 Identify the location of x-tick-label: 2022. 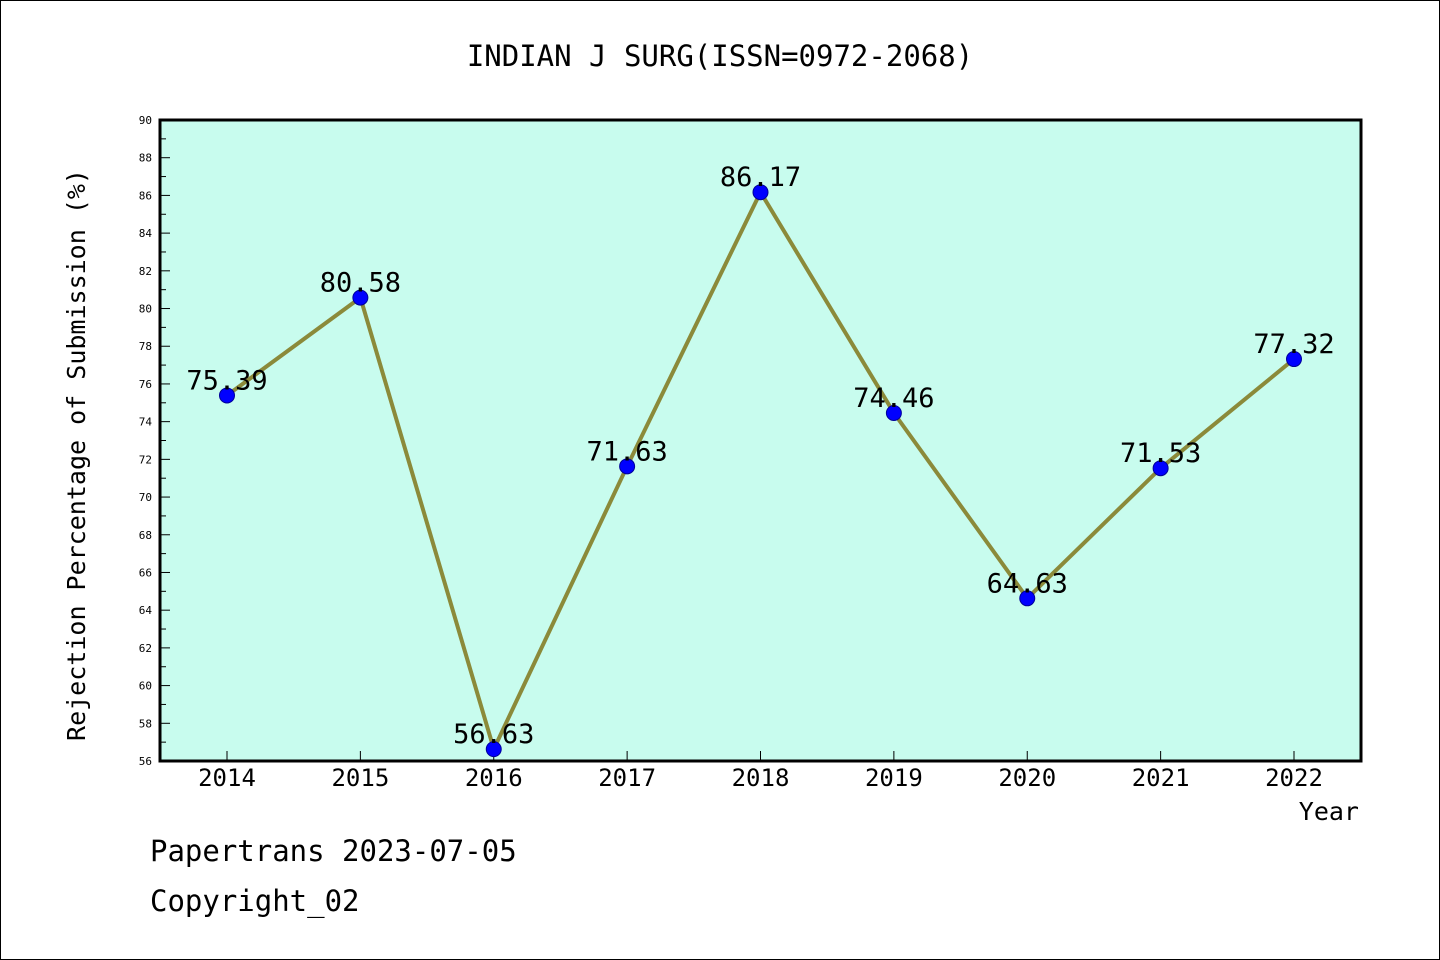
(1294, 778).